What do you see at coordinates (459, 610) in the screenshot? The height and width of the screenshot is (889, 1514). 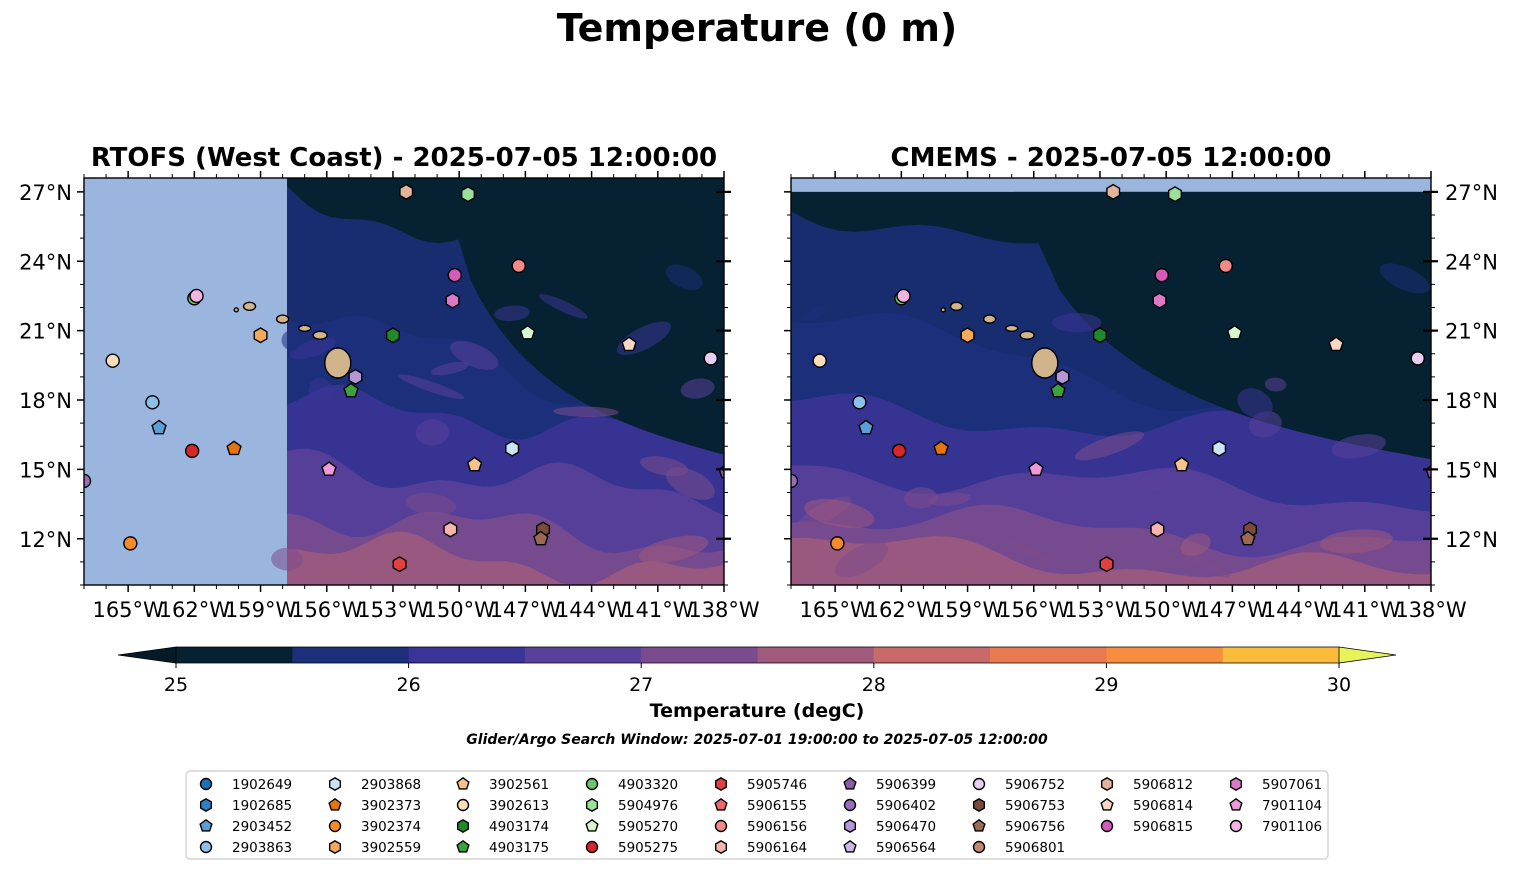 I see `x-tick-label: 150°W` at bounding box center [459, 610].